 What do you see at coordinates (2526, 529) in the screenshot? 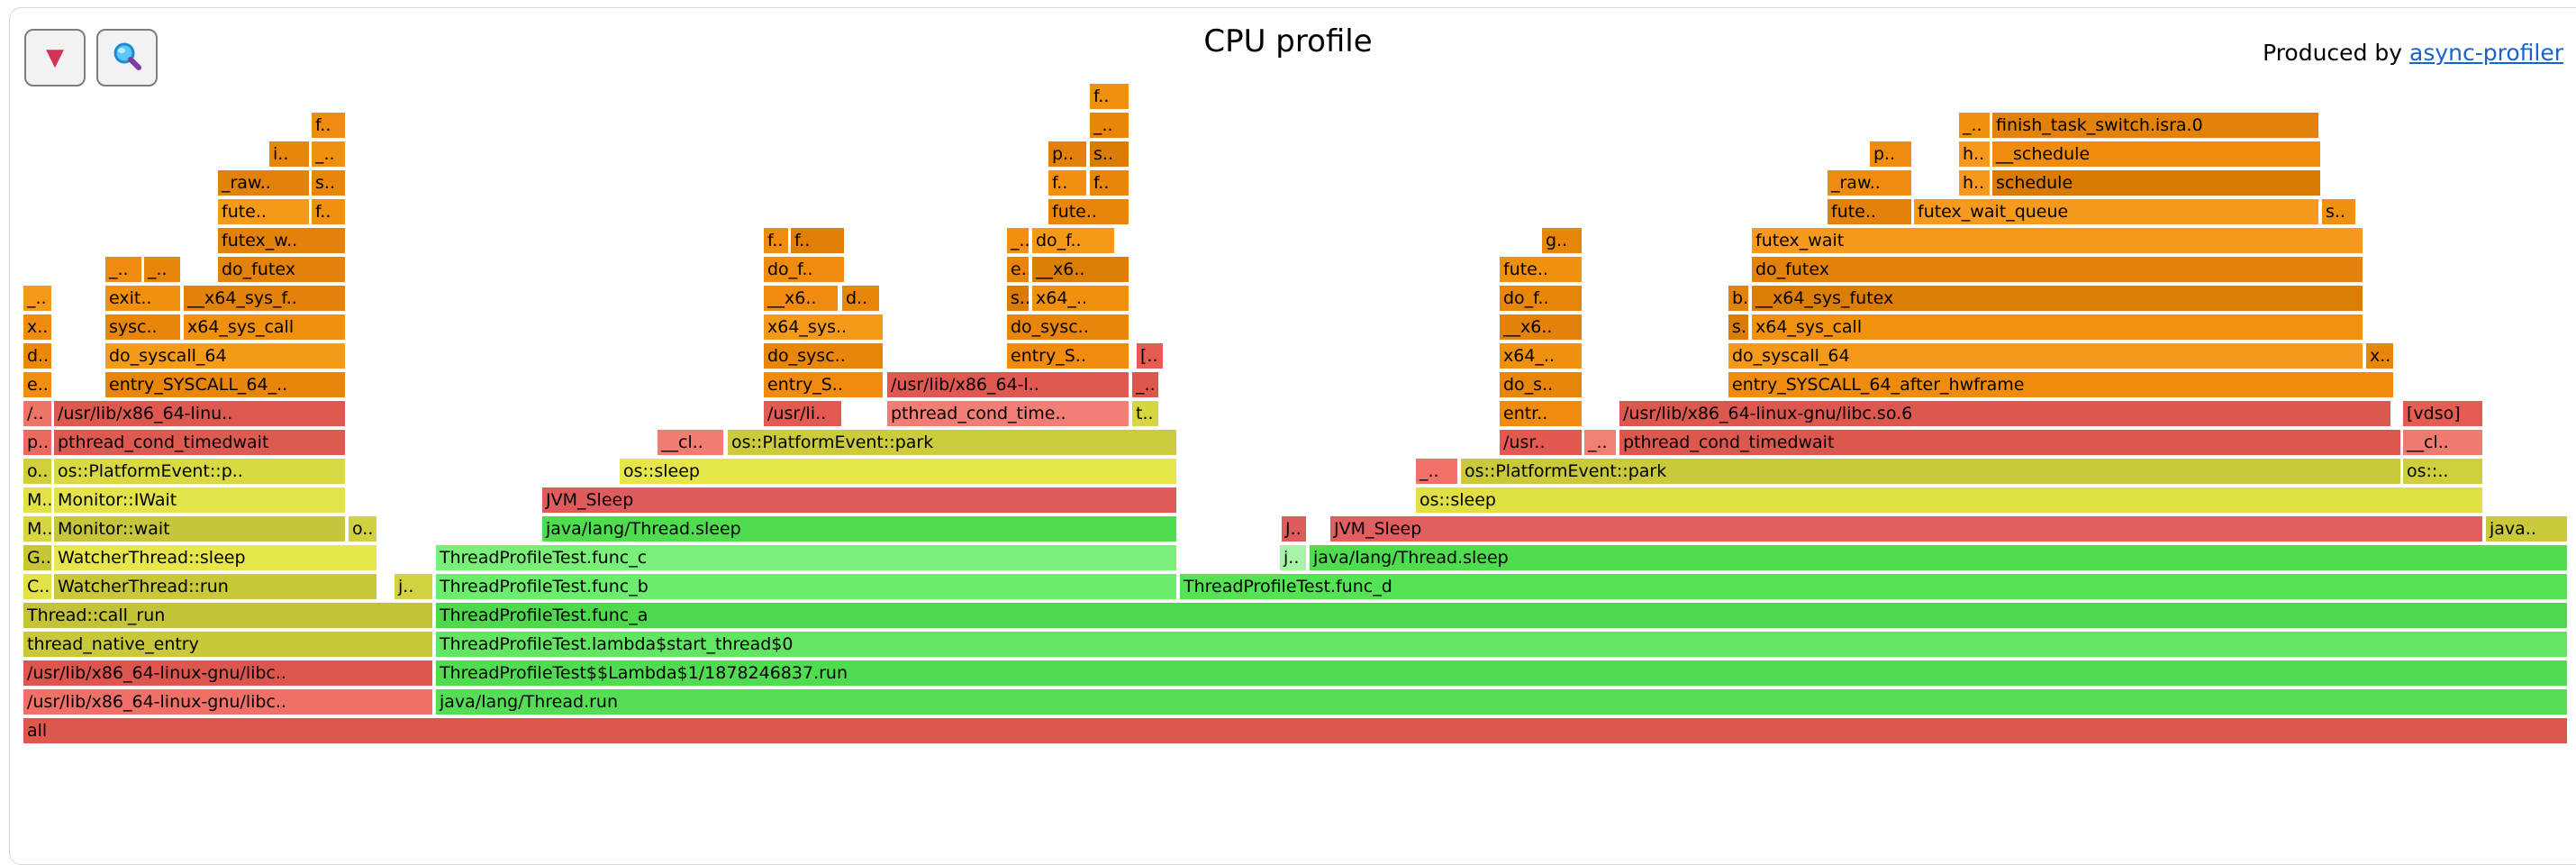
I see `flame-frame: java..` at bounding box center [2526, 529].